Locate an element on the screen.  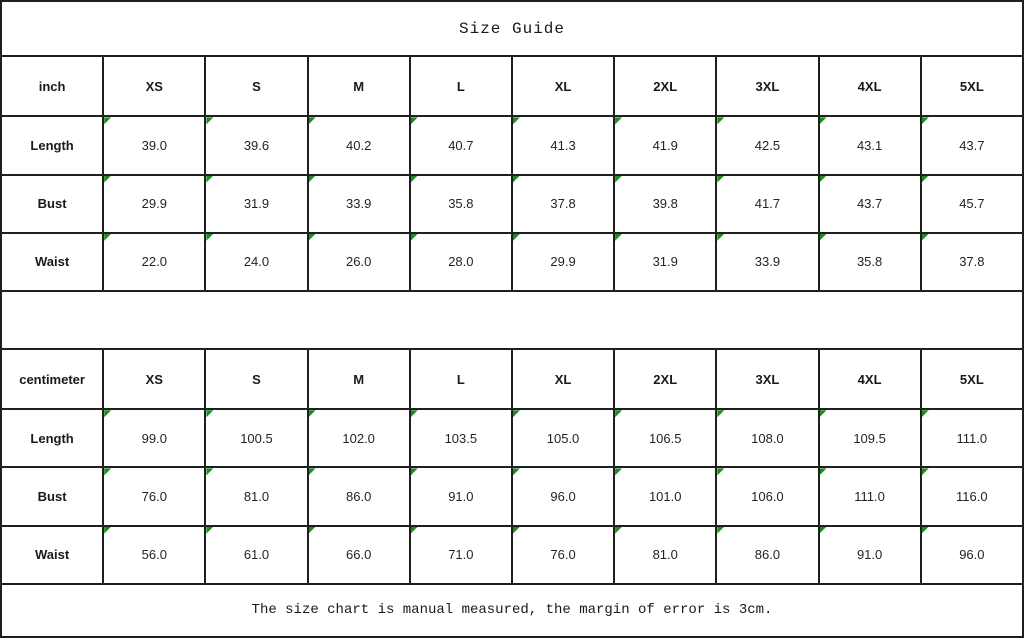
cell-value: 43.7 is located at coordinates (869, 204).